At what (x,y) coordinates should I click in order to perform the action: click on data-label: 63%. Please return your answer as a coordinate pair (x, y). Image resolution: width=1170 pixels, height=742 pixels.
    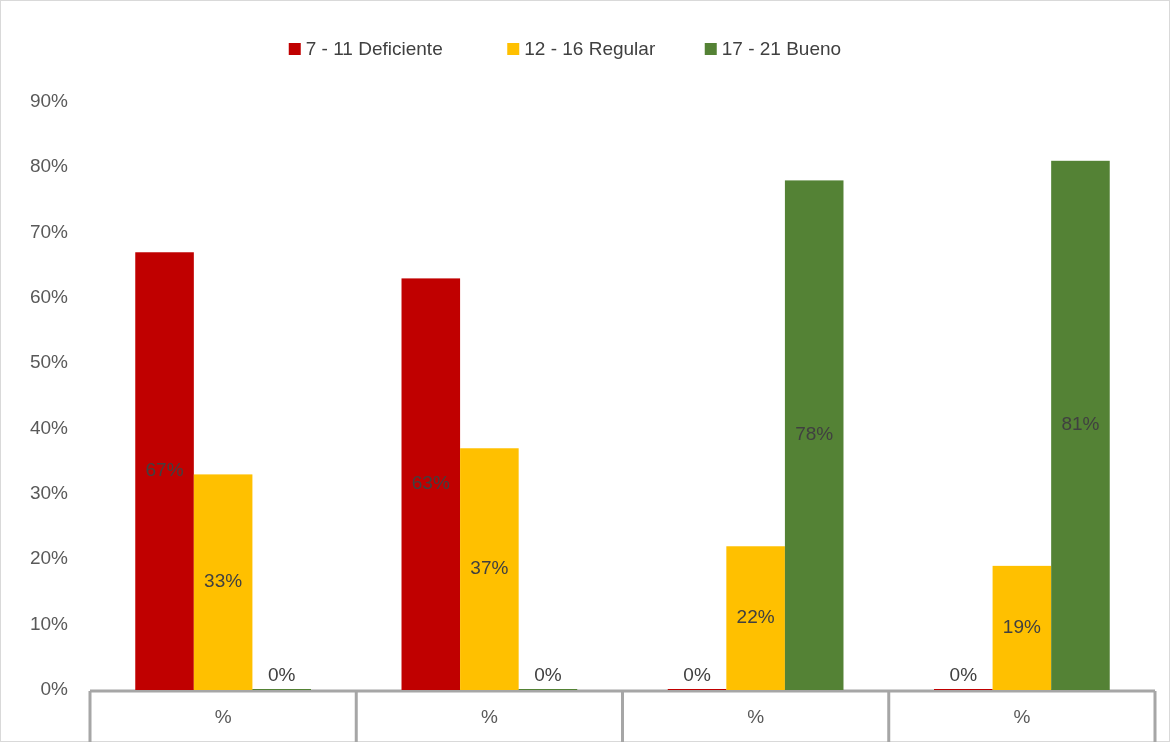
    Looking at the image, I should click on (430, 483).